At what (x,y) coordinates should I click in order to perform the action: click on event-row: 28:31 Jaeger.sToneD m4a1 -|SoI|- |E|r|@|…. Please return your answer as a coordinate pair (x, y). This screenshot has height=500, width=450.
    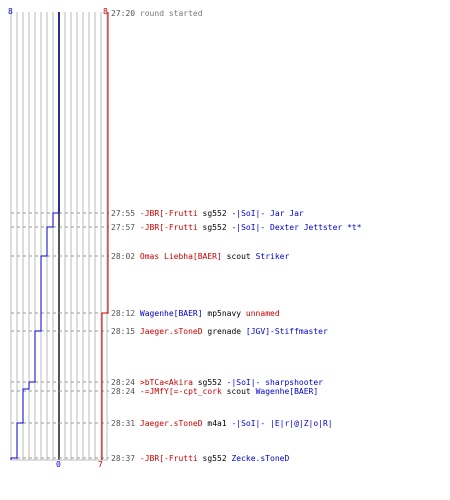
    Looking at the image, I should click on (222, 424).